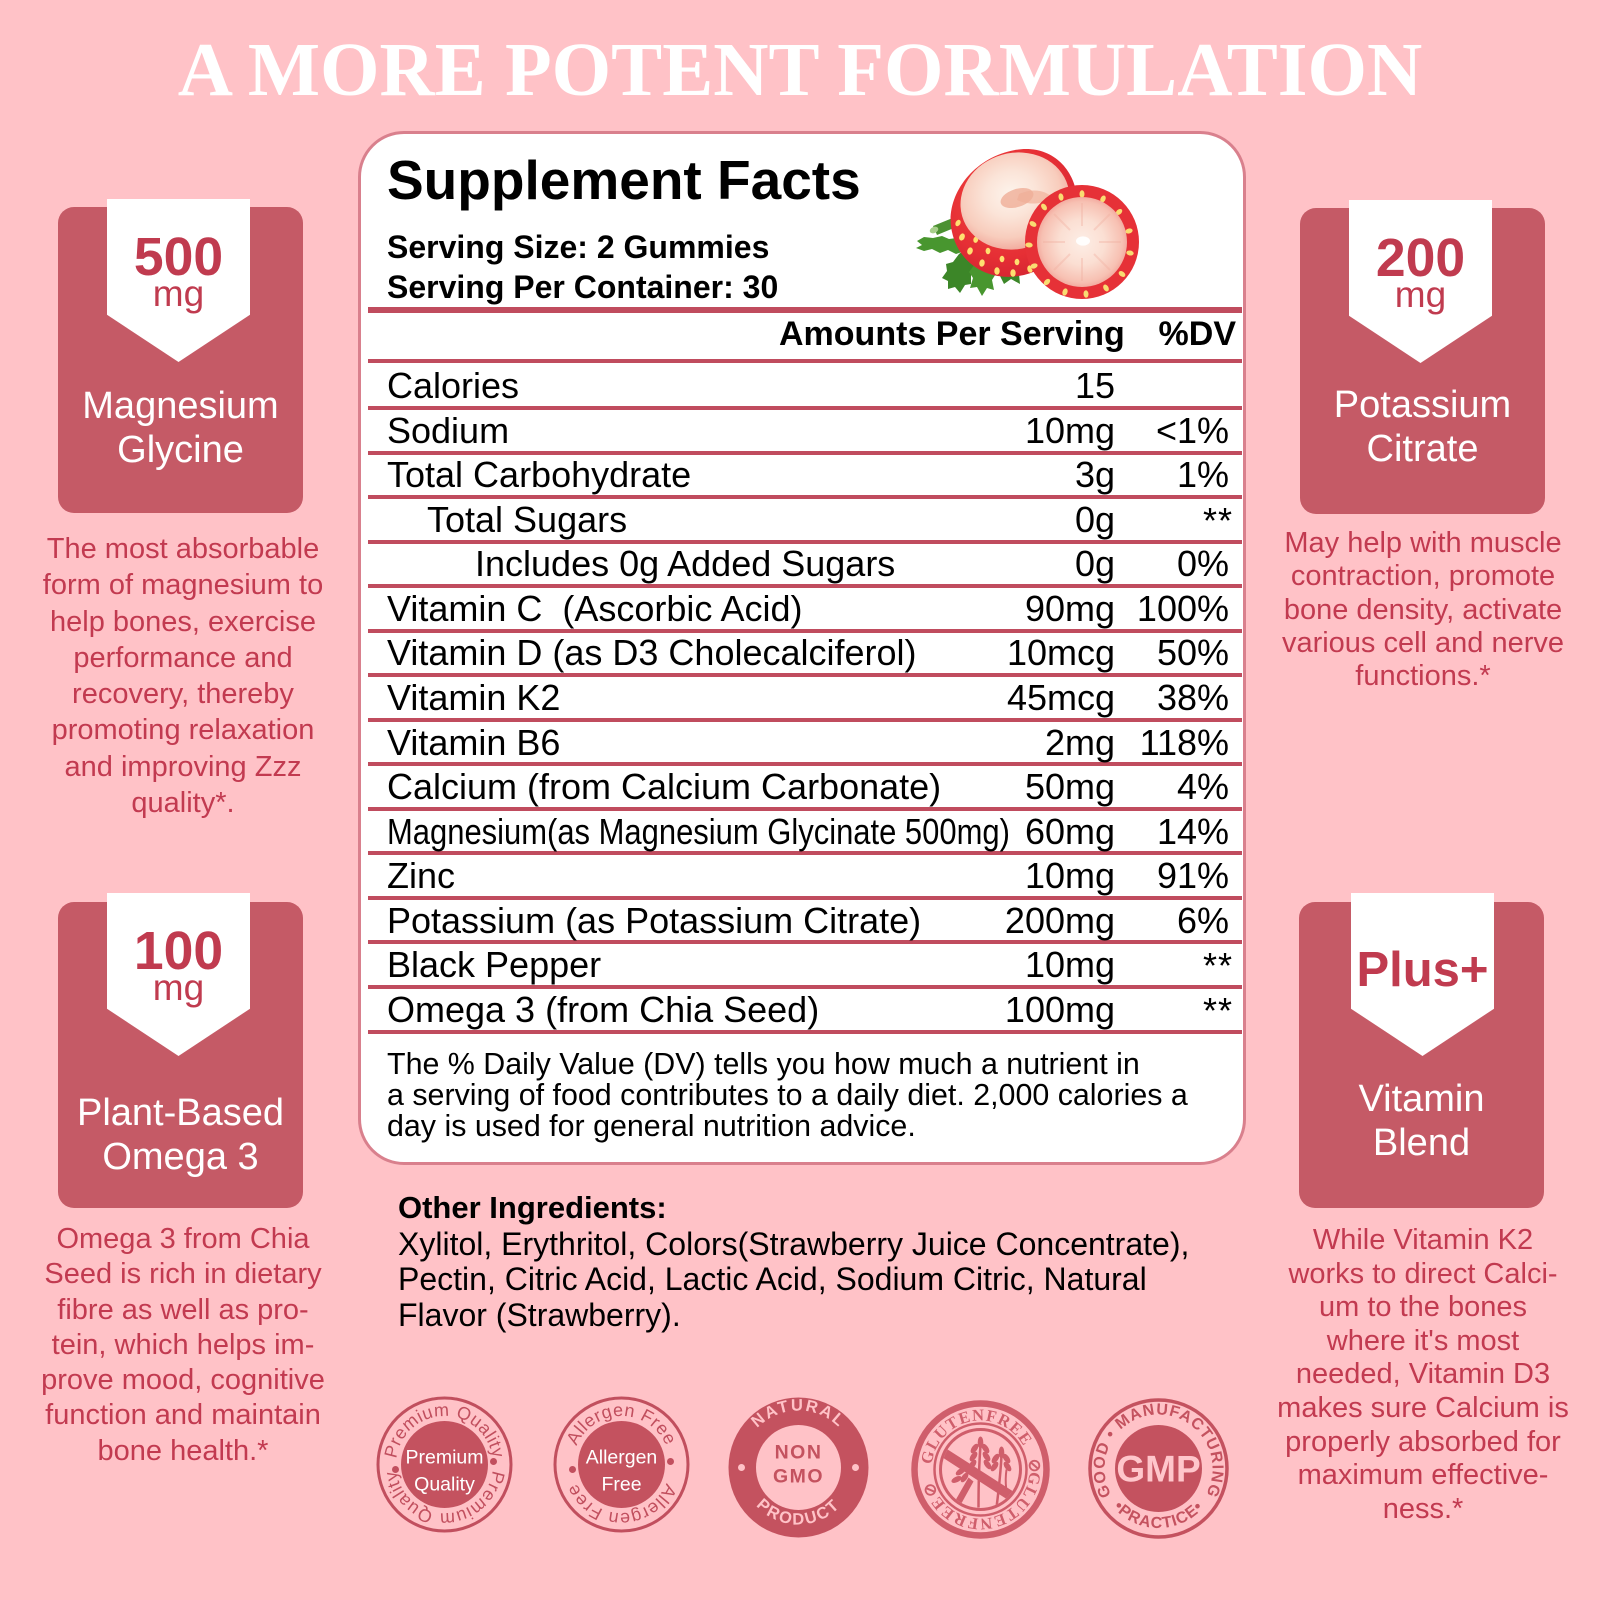  I want to click on svg-text: Premium, so click(444, 1458).